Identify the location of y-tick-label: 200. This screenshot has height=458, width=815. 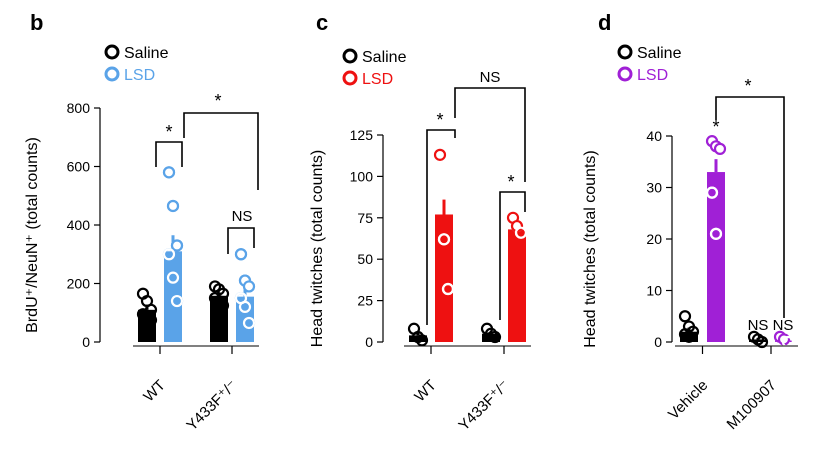
(79, 284).